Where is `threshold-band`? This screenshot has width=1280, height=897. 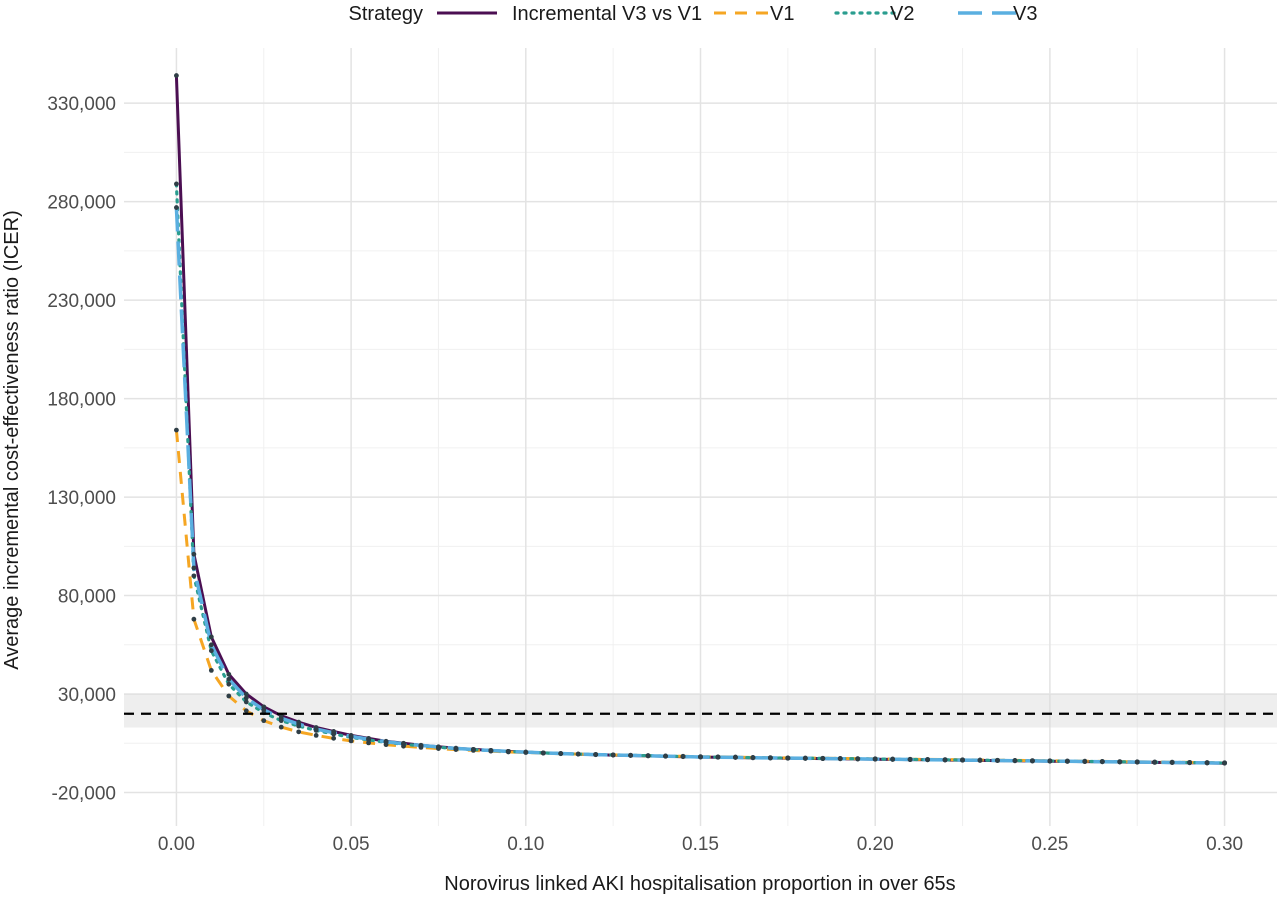 threshold-band is located at coordinates (700, 711).